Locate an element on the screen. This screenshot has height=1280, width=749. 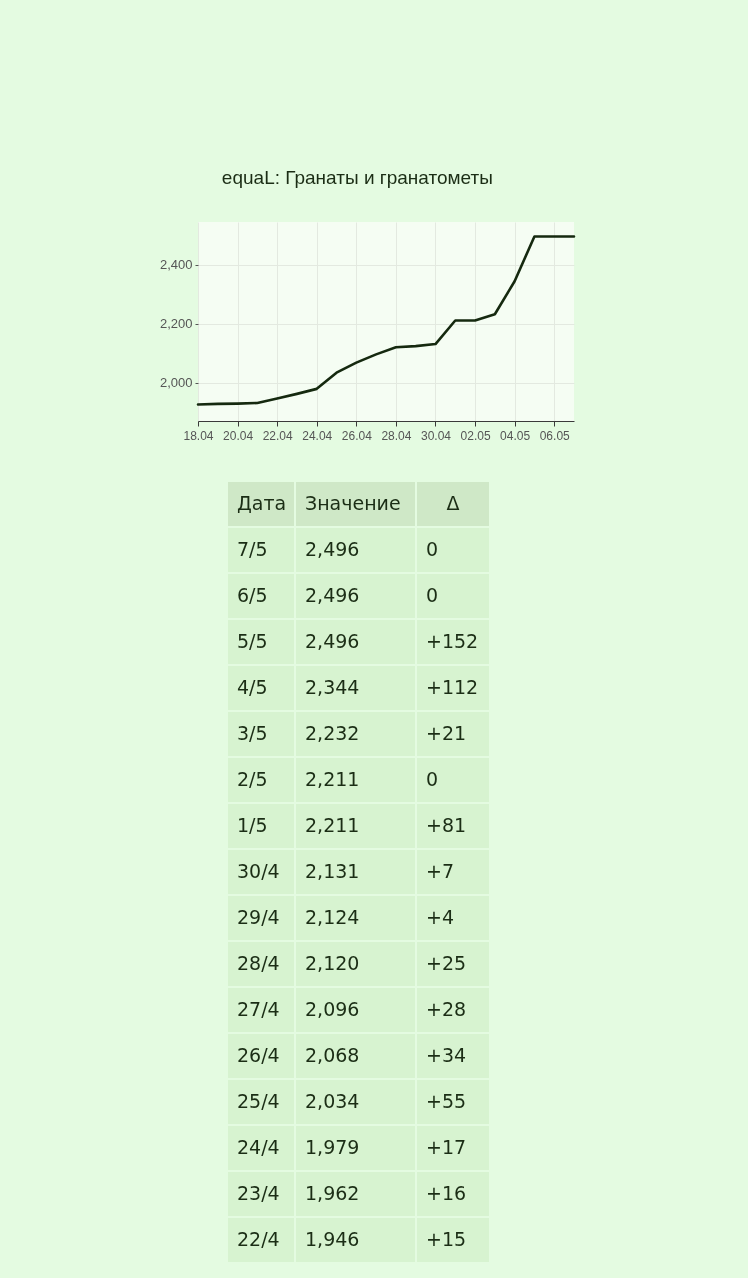
x-tick-label: 28.04 is located at coordinates (396, 435).